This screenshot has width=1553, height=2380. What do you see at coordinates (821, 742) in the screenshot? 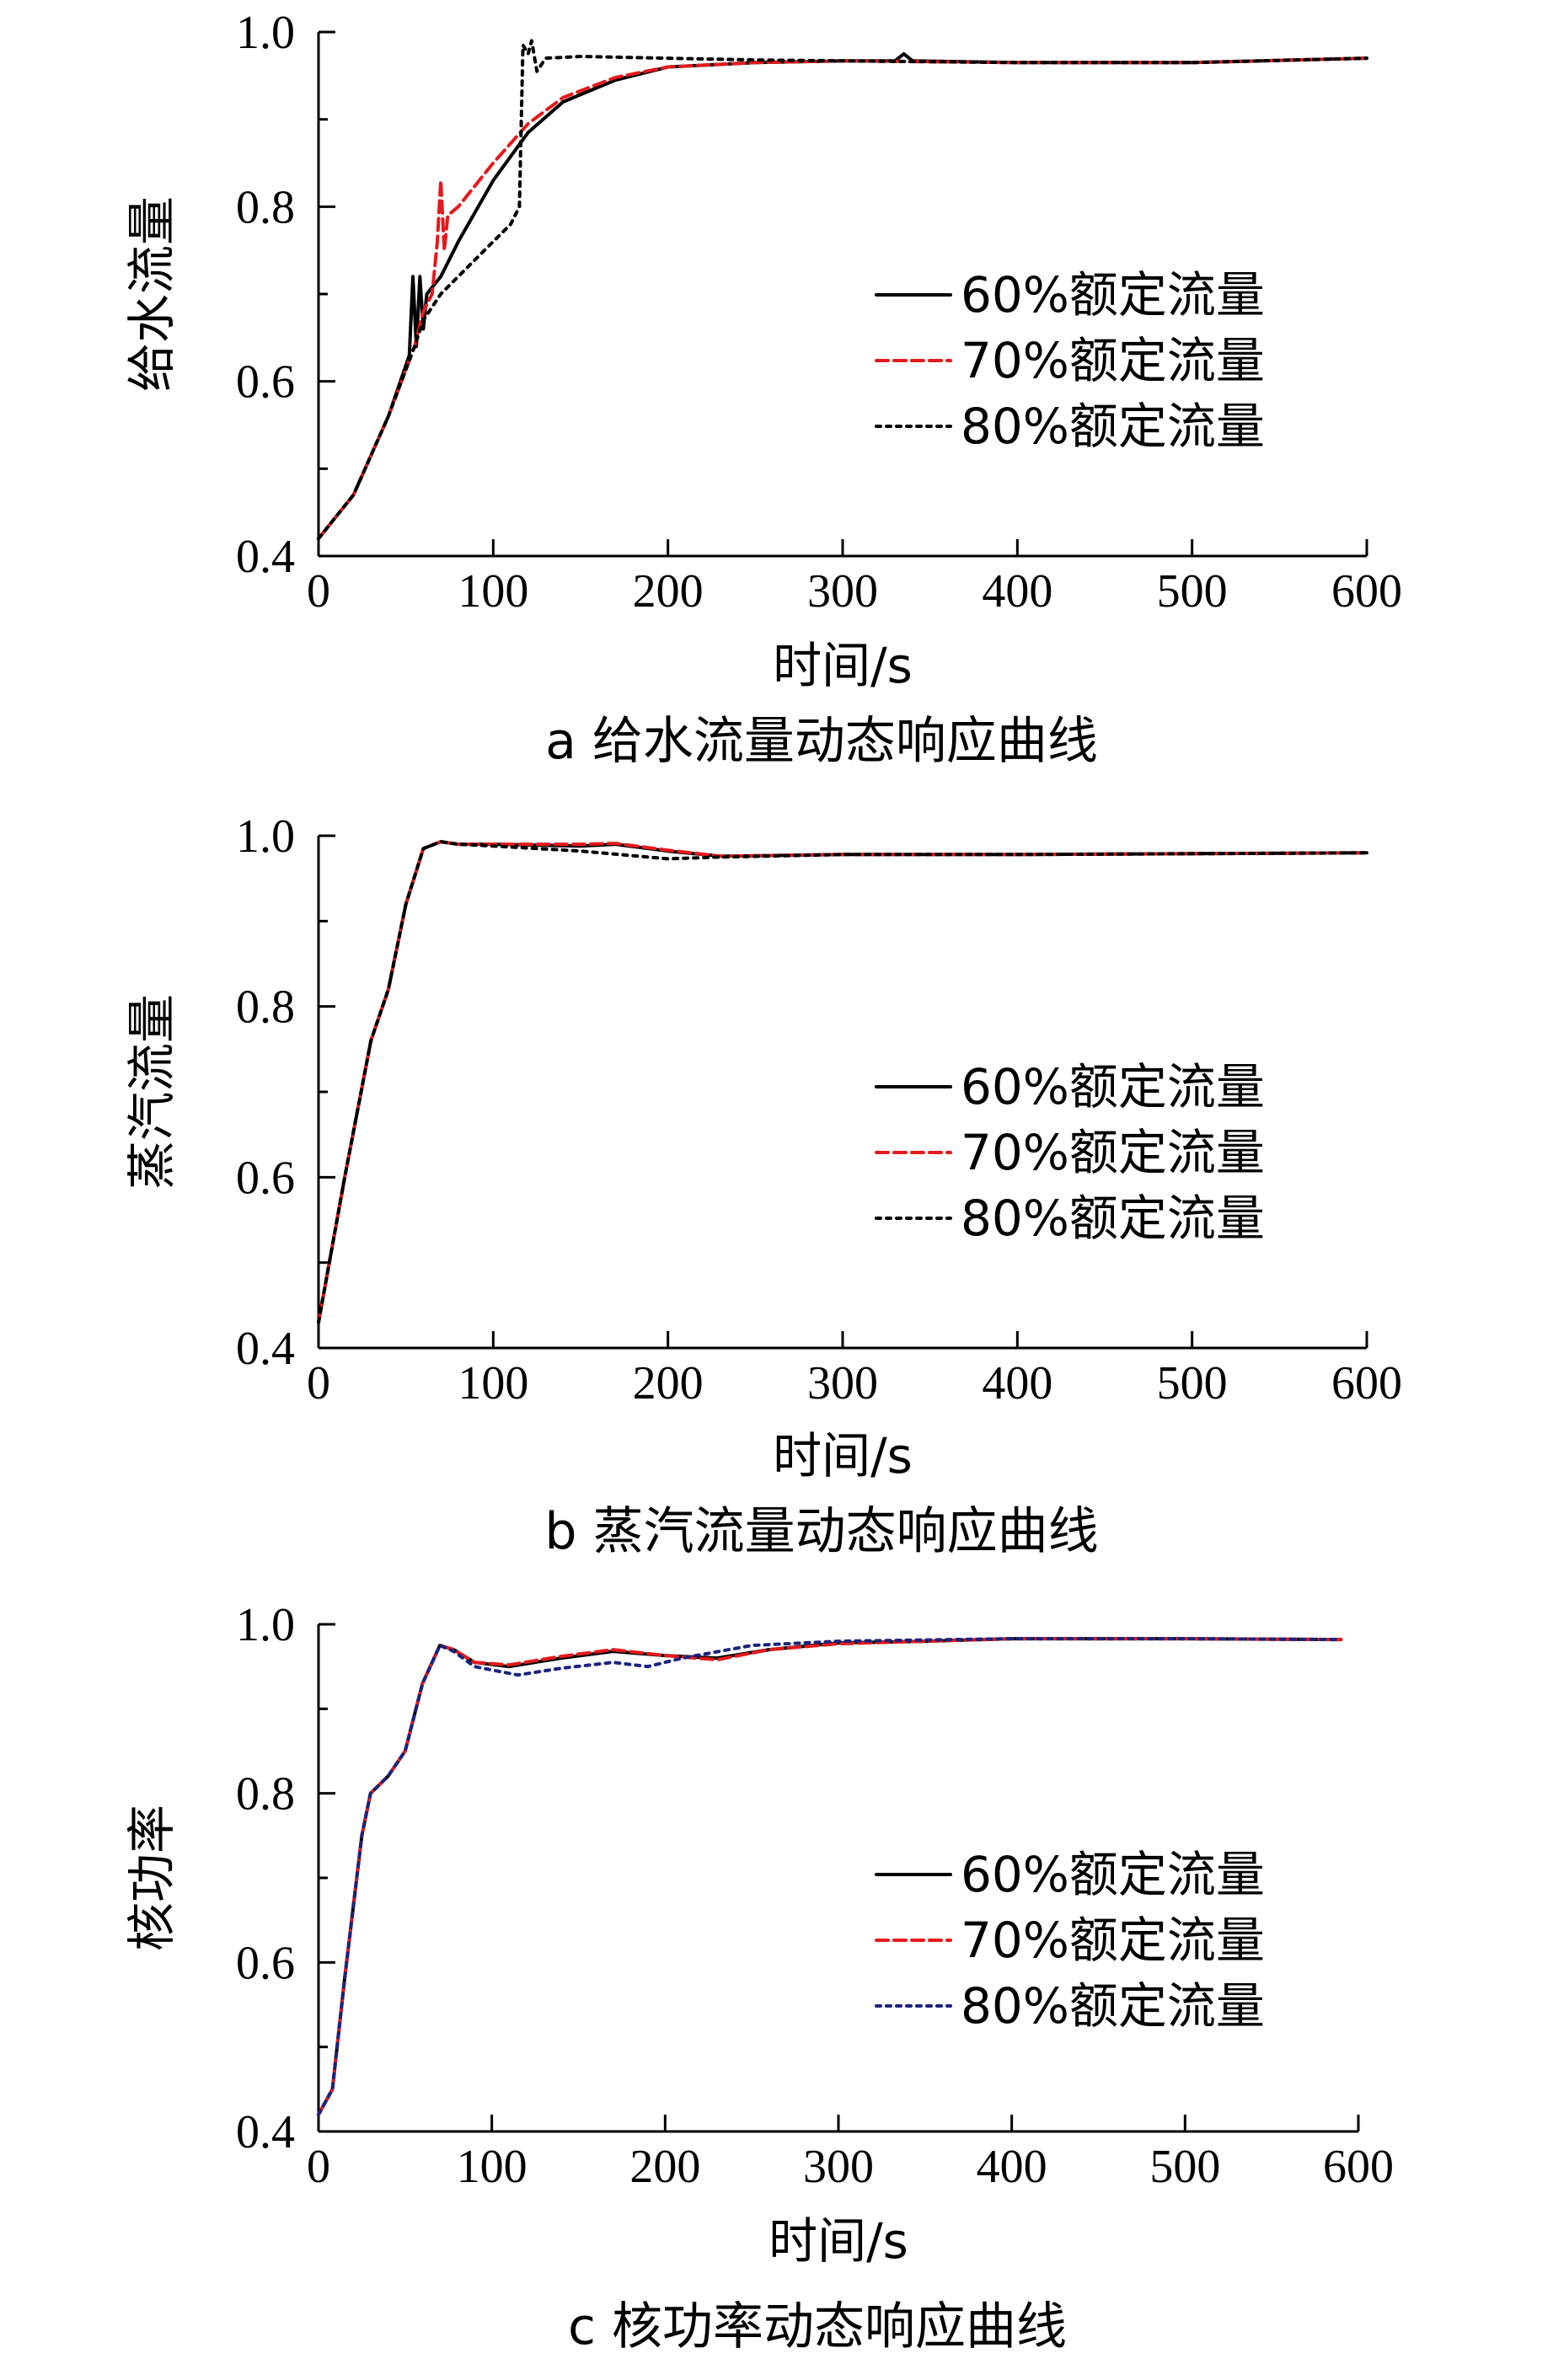
I see `panel-caption: a 给水流量动态响应曲线` at bounding box center [821, 742].